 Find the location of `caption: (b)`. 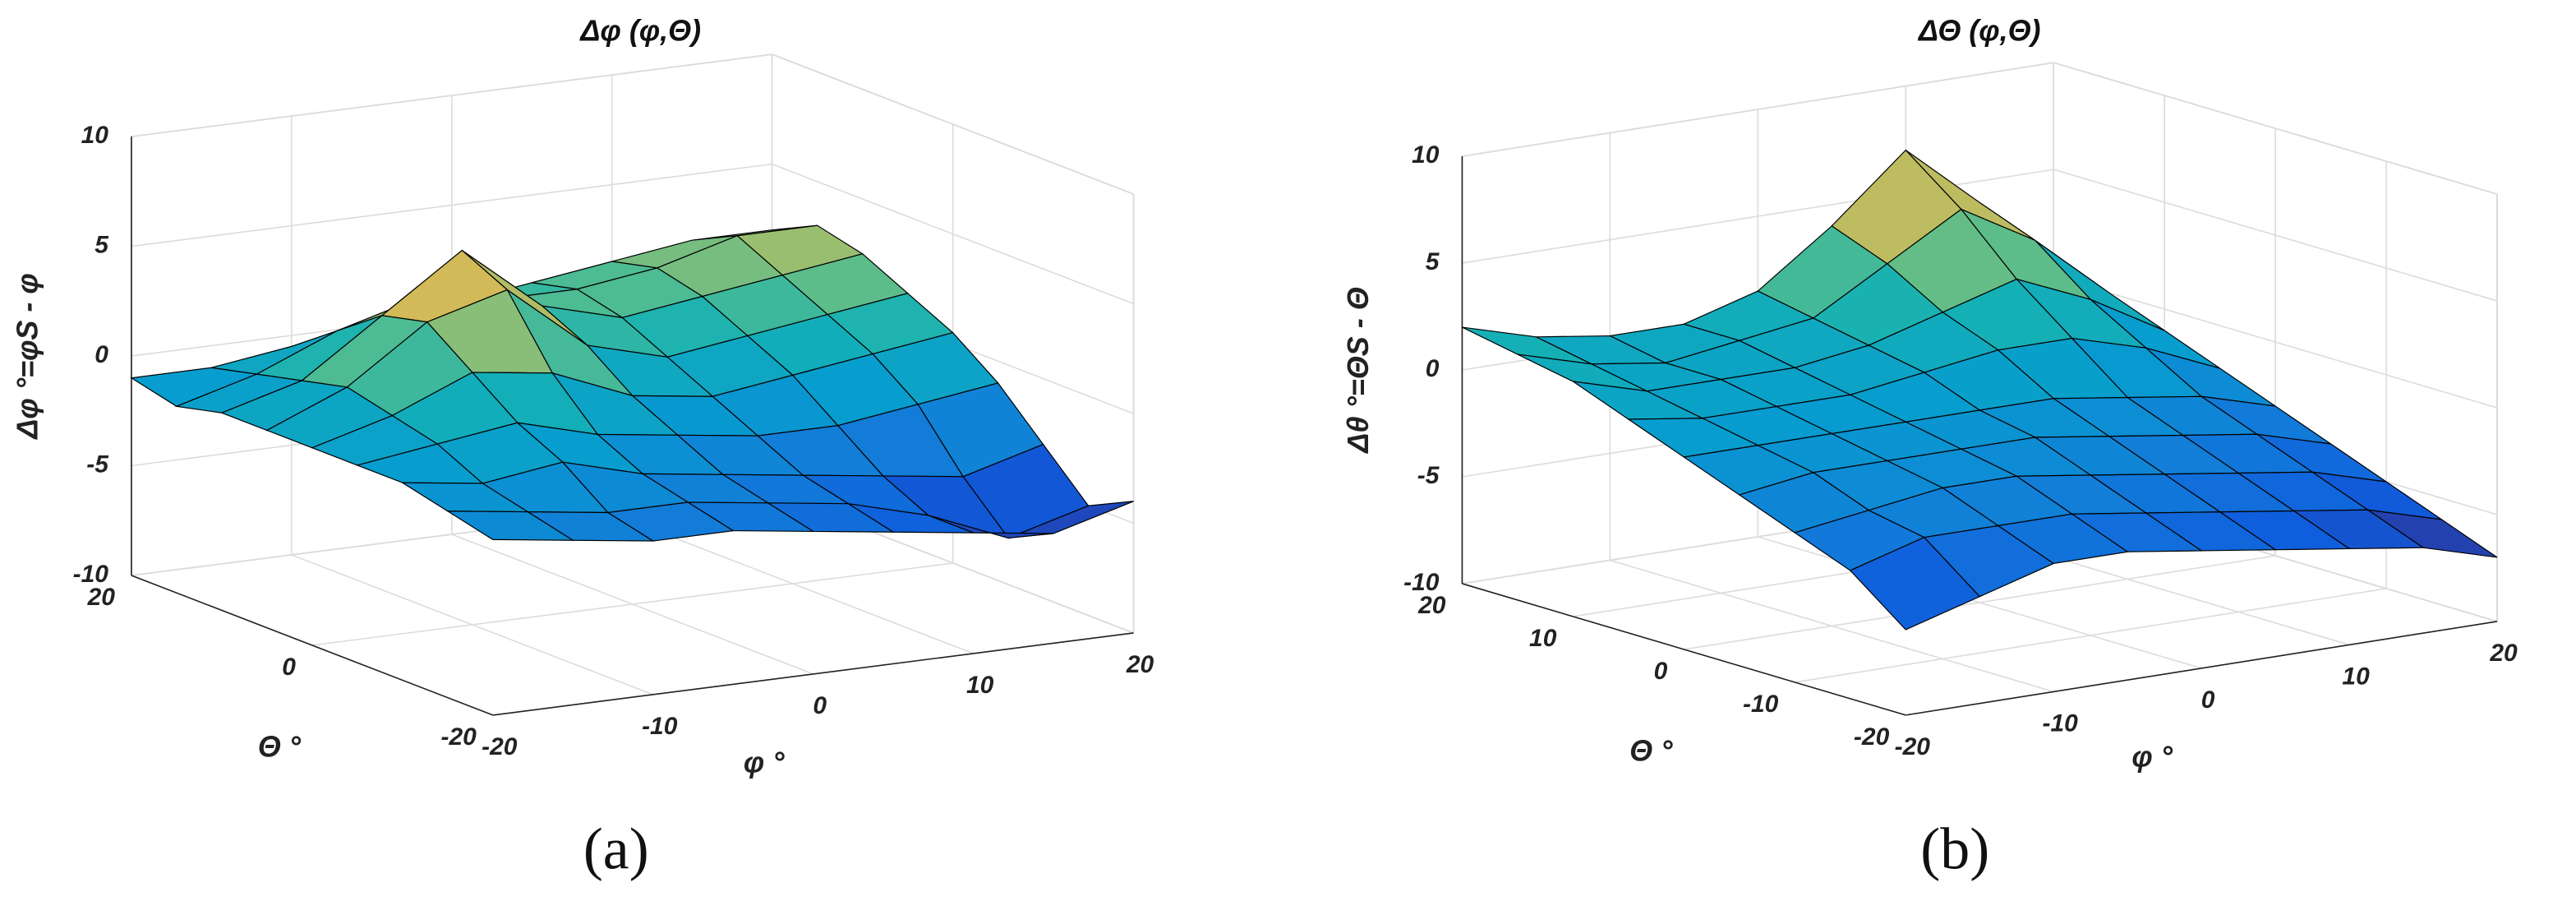

caption: (b) is located at coordinates (1954, 848).